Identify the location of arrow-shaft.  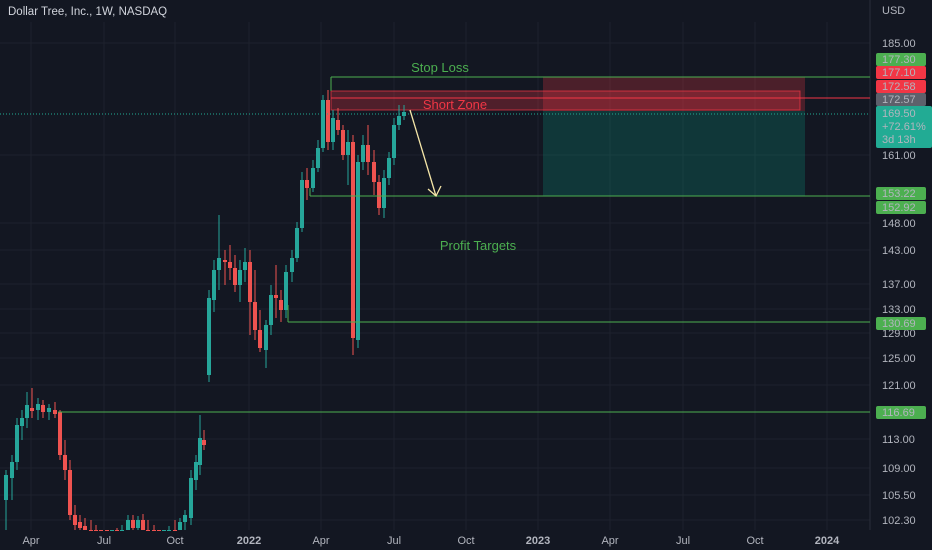
(423, 153).